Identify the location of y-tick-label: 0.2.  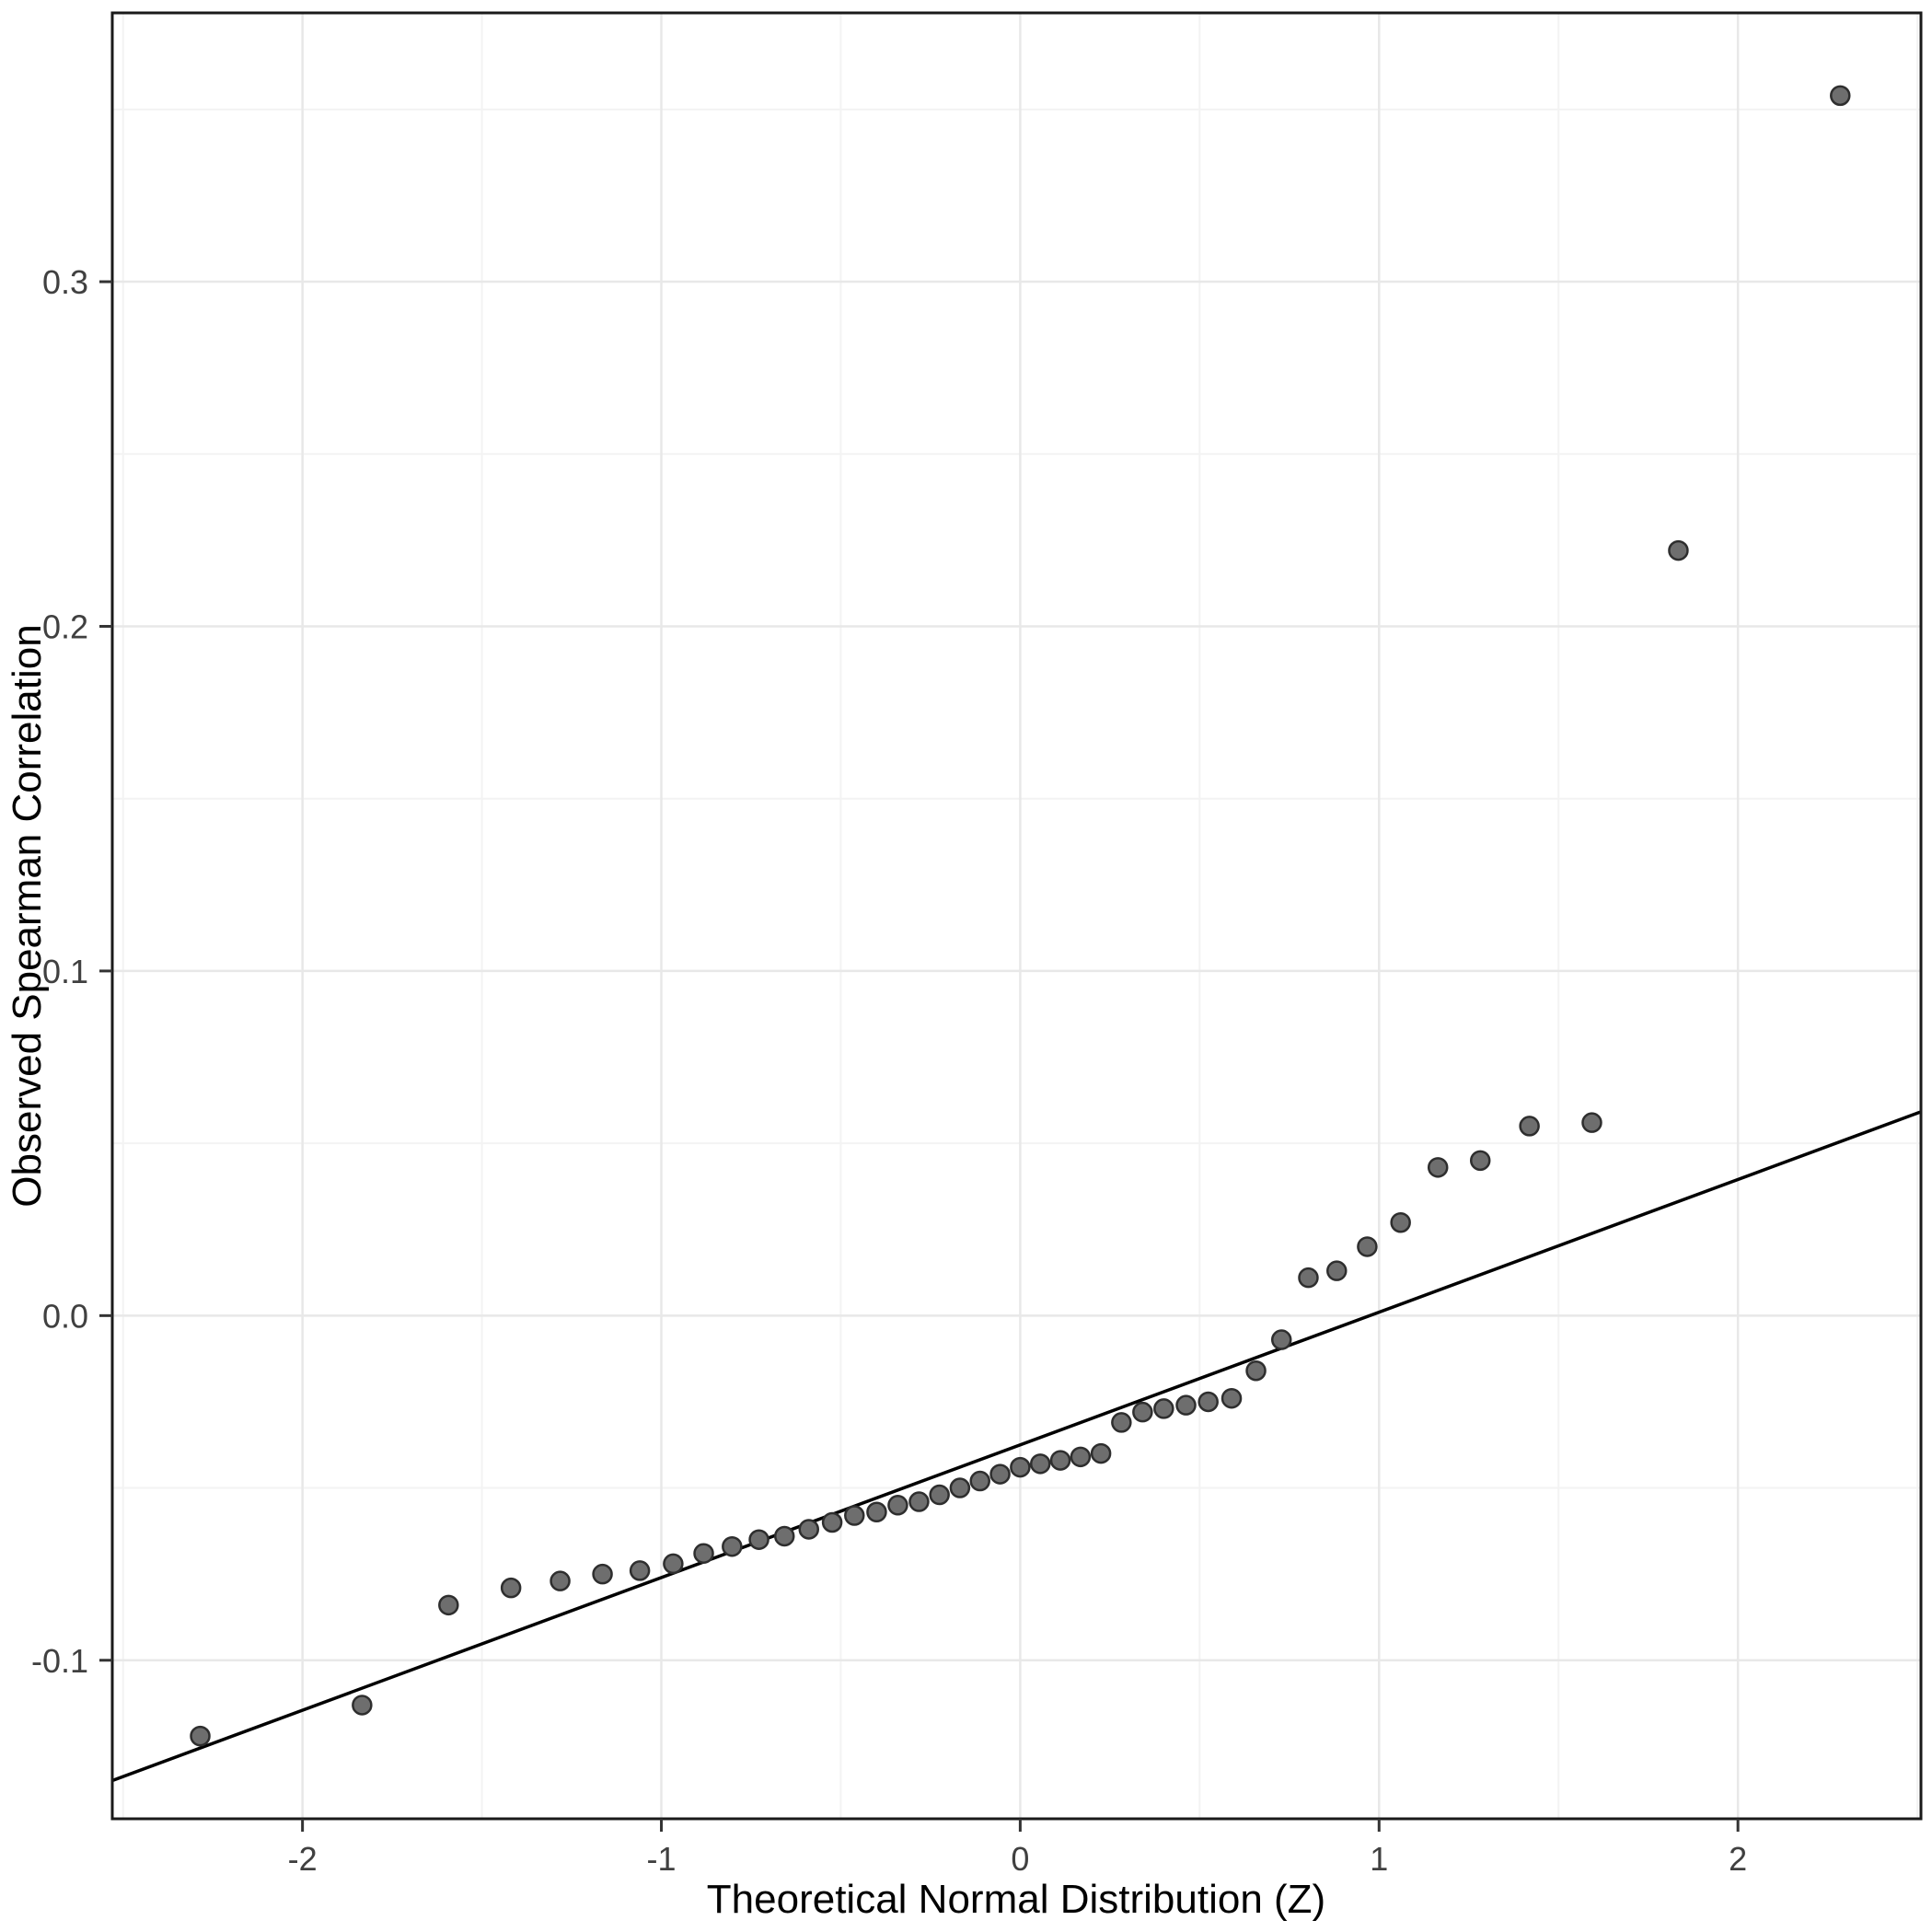
(65, 626).